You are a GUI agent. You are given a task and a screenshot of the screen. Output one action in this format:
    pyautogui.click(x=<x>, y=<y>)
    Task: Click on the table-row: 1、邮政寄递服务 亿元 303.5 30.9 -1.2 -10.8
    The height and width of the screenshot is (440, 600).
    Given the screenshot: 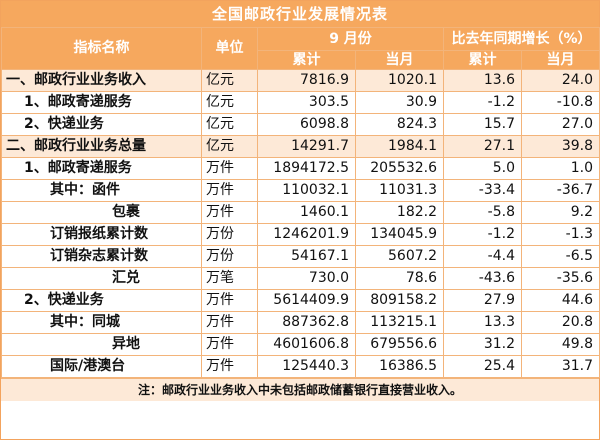 What is the action you would take?
    pyautogui.click(x=300, y=102)
    